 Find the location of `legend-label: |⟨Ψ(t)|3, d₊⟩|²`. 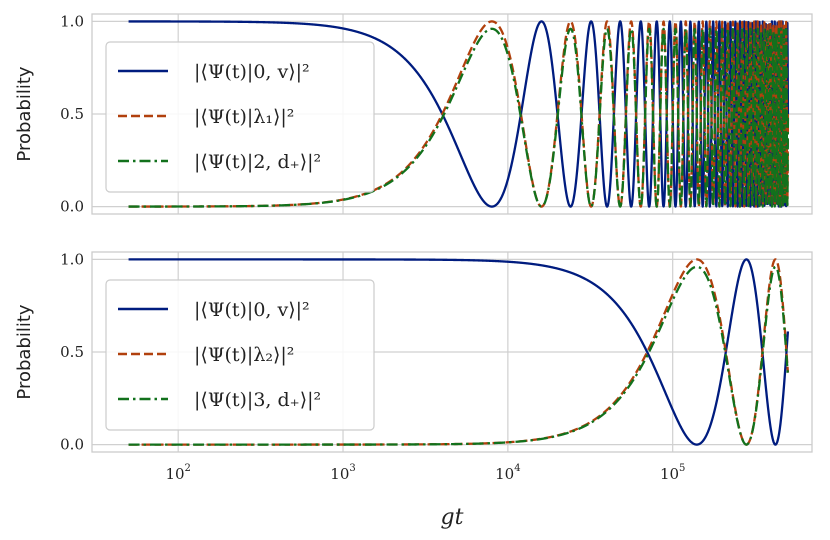

legend-label: |⟨Ψ(t)|3, d₊⟩|² is located at coordinates (257, 400).